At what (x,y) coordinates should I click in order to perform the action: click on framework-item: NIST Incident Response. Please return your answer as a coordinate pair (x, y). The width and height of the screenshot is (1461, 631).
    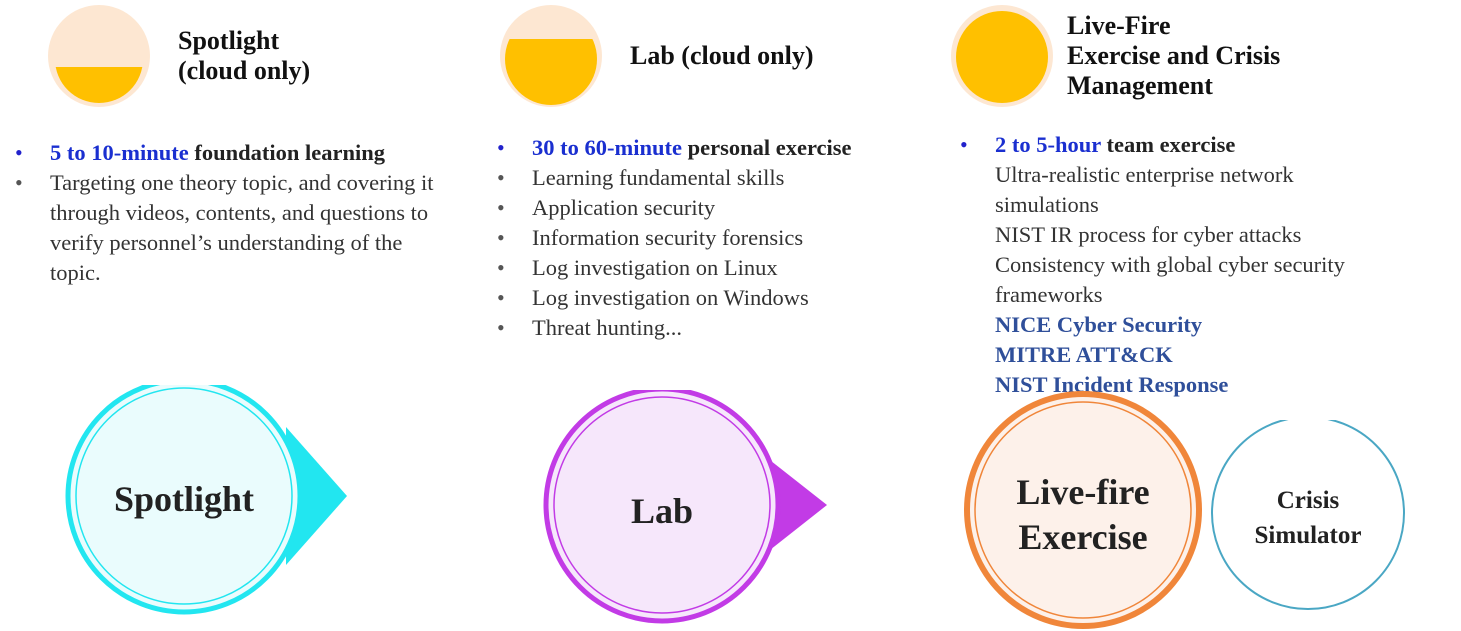
    Looking at the image, I should click on (1112, 384).